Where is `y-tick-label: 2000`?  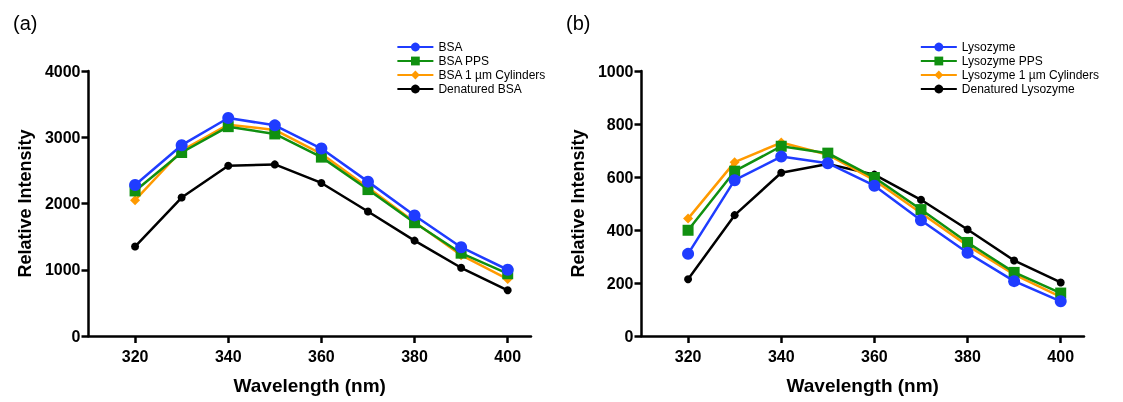
y-tick-label: 2000 is located at coordinates (62, 203).